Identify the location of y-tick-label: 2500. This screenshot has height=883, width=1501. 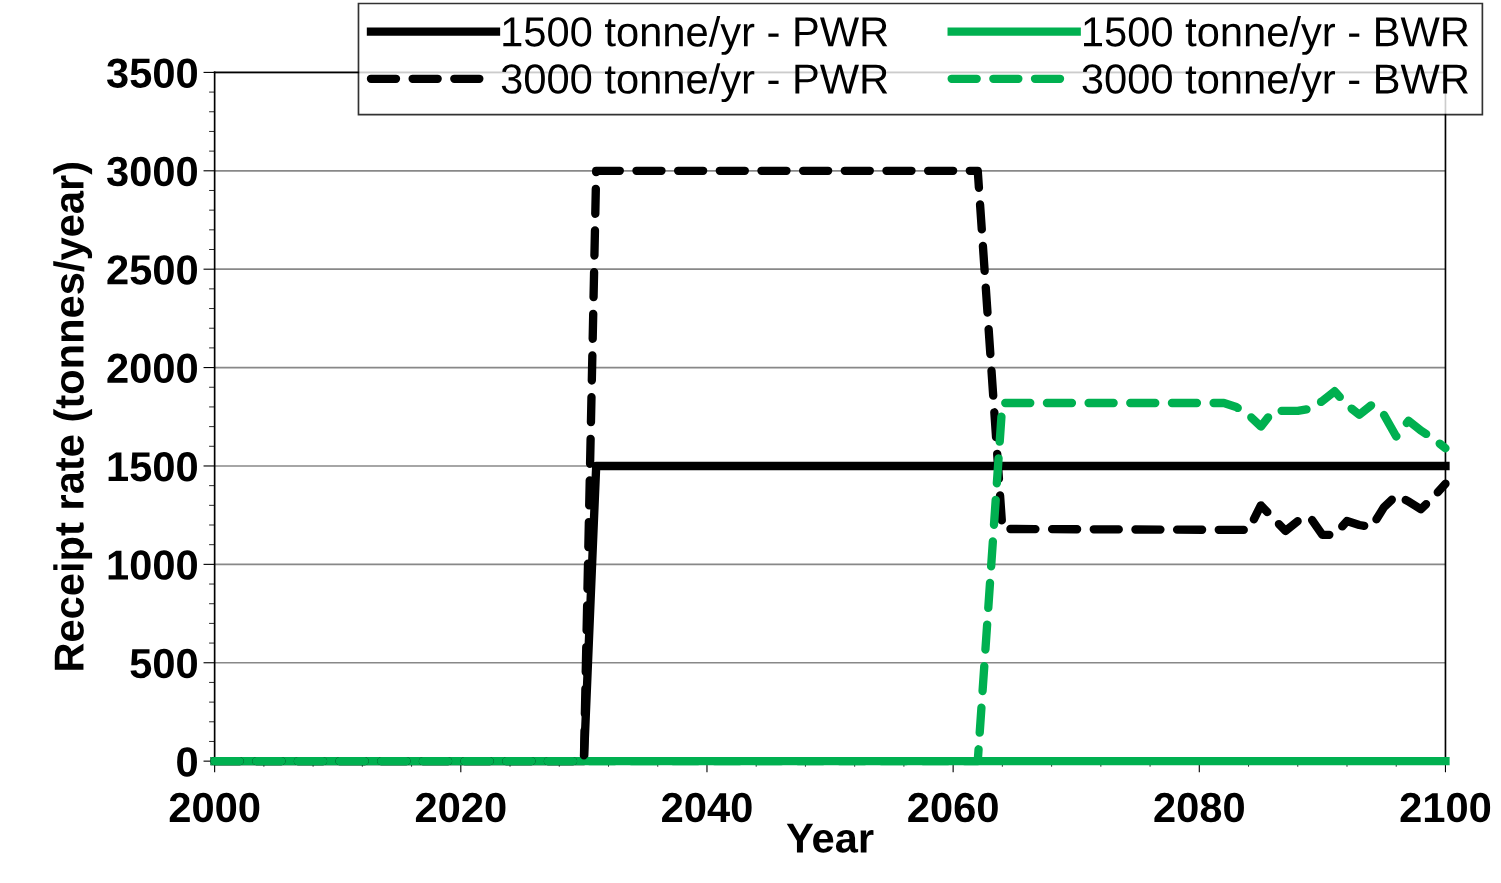
(152, 270).